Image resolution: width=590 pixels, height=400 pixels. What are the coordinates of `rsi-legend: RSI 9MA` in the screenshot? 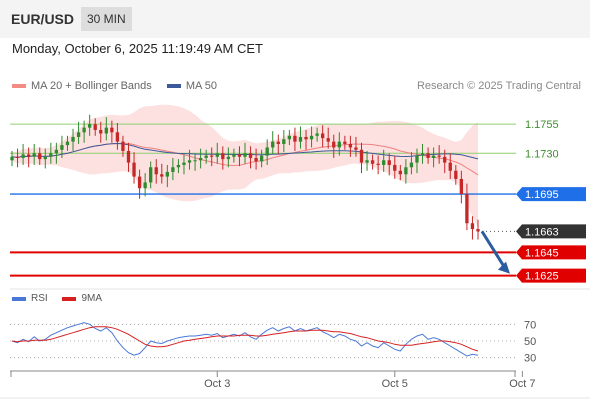 It's located at (57, 298).